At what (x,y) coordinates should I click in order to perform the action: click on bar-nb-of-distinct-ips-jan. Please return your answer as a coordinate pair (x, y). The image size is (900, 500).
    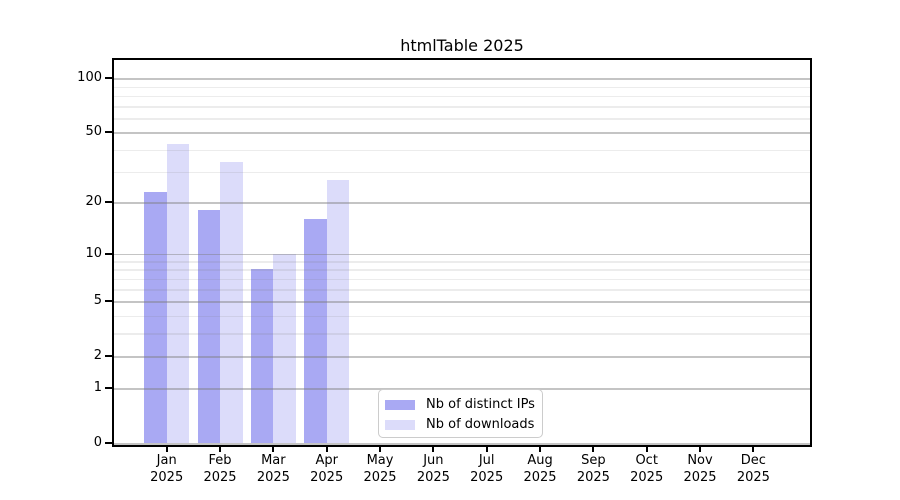
    Looking at the image, I should click on (155, 317).